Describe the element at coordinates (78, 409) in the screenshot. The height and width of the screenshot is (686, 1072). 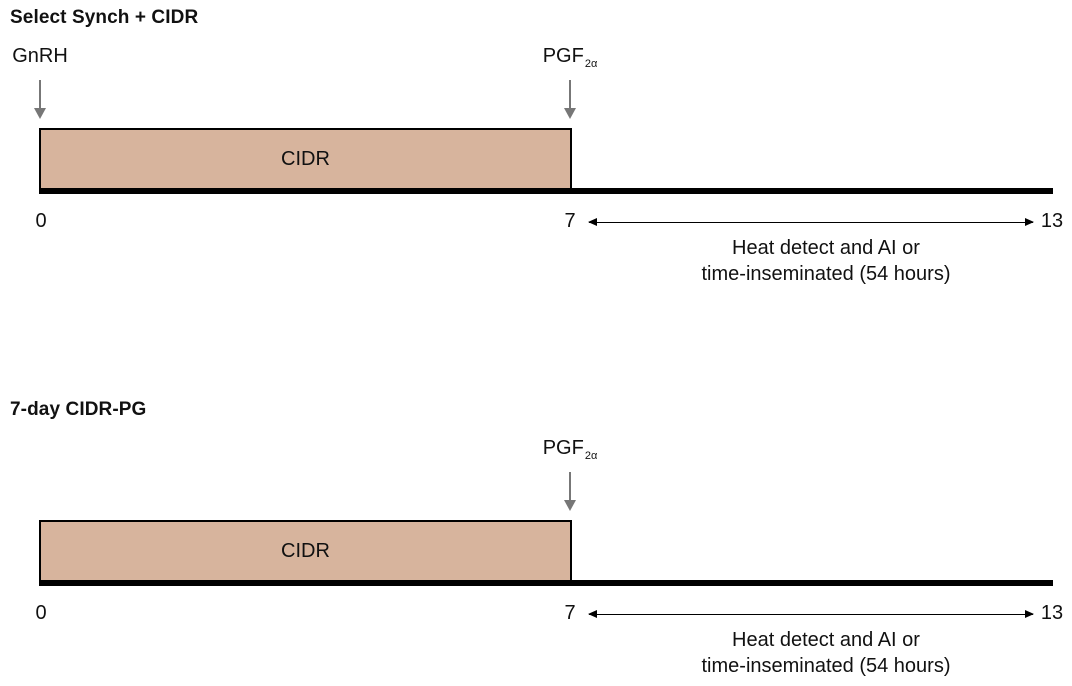
I see `panel-title: 7-day CIDR-PG` at that location.